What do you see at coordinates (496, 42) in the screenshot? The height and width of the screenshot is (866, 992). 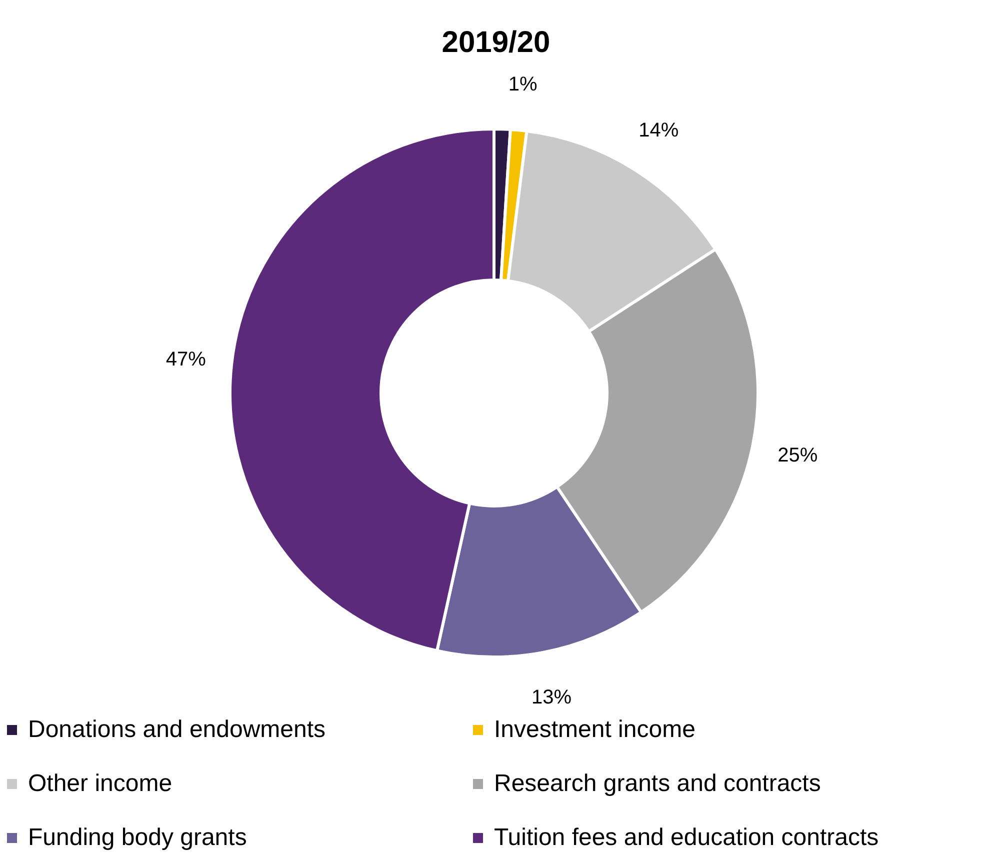 I see `chart-title: 2019/20` at bounding box center [496, 42].